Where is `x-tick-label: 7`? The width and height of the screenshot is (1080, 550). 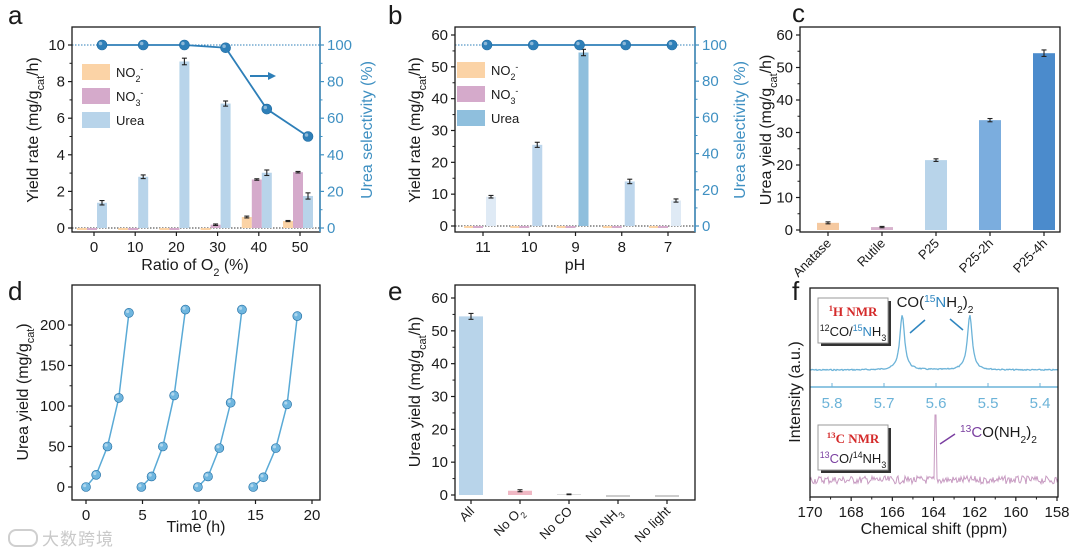 x-tick-label: 7 is located at coordinates (668, 247).